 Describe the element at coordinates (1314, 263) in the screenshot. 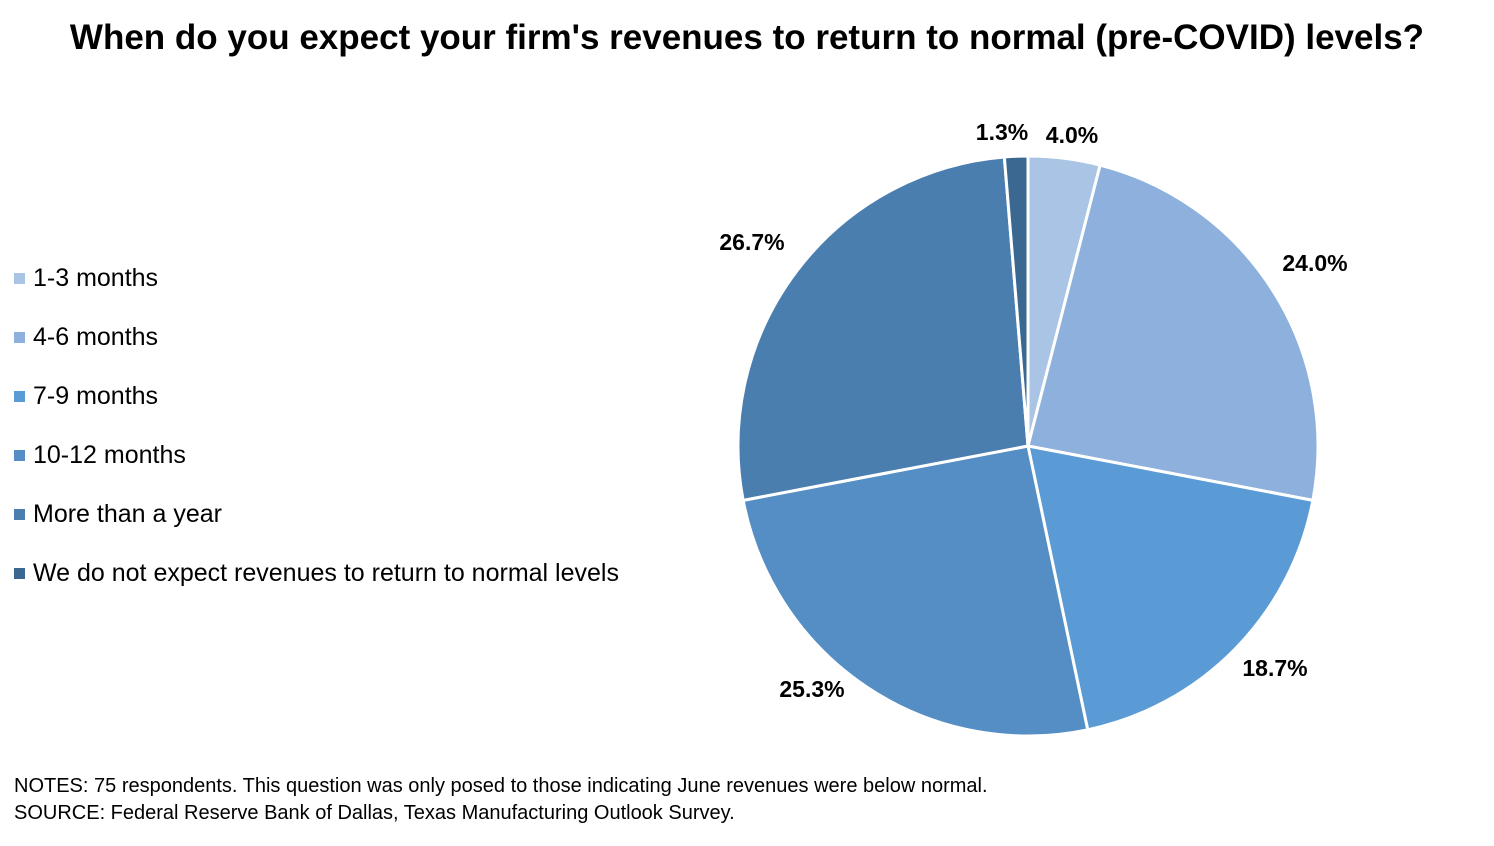

I see `data-label-4-6-months: 24.0%` at that location.